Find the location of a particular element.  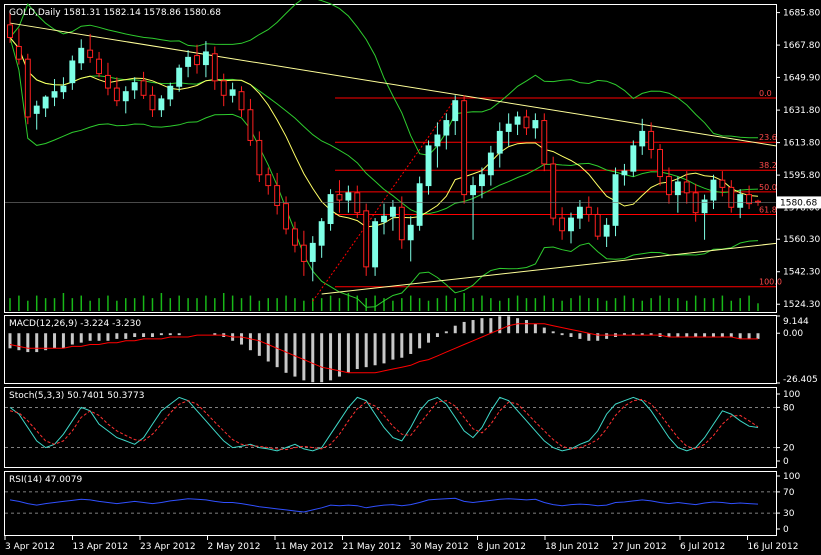

price-tick-label: 1560.30 is located at coordinates (801, 240).